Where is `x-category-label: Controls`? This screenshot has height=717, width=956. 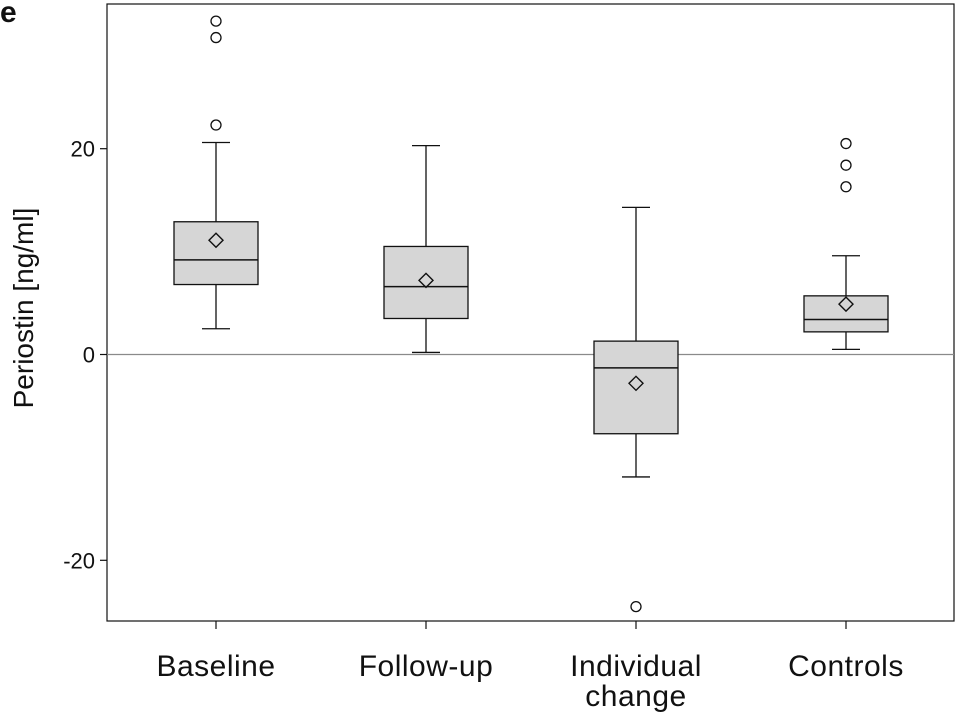
x-category-label: Controls is located at coordinates (846, 666).